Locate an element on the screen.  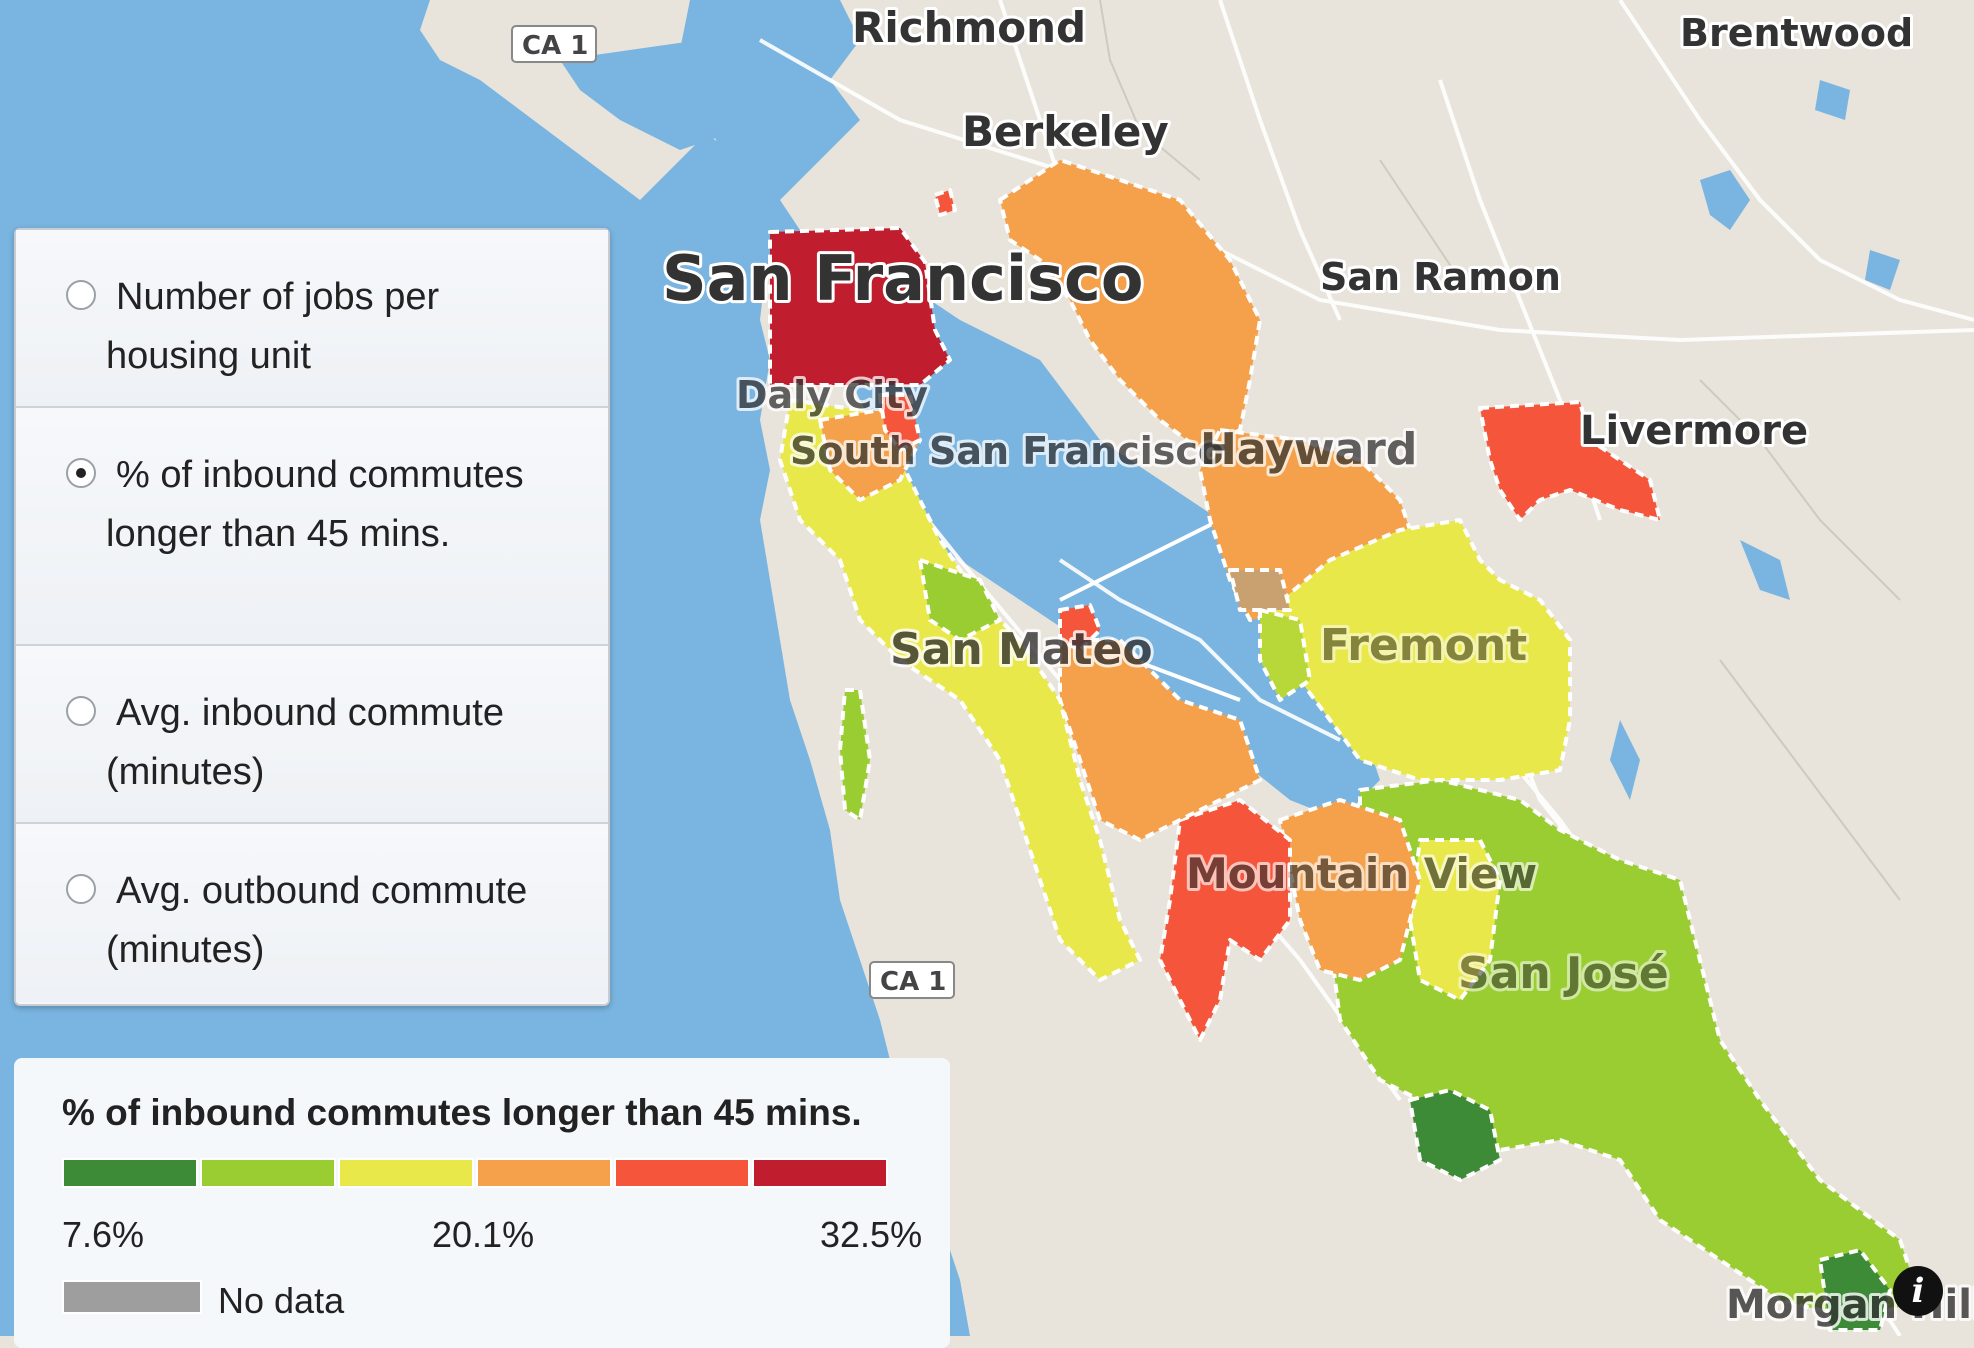
place-label: South San Francisco is located at coordinates (1007, 451).